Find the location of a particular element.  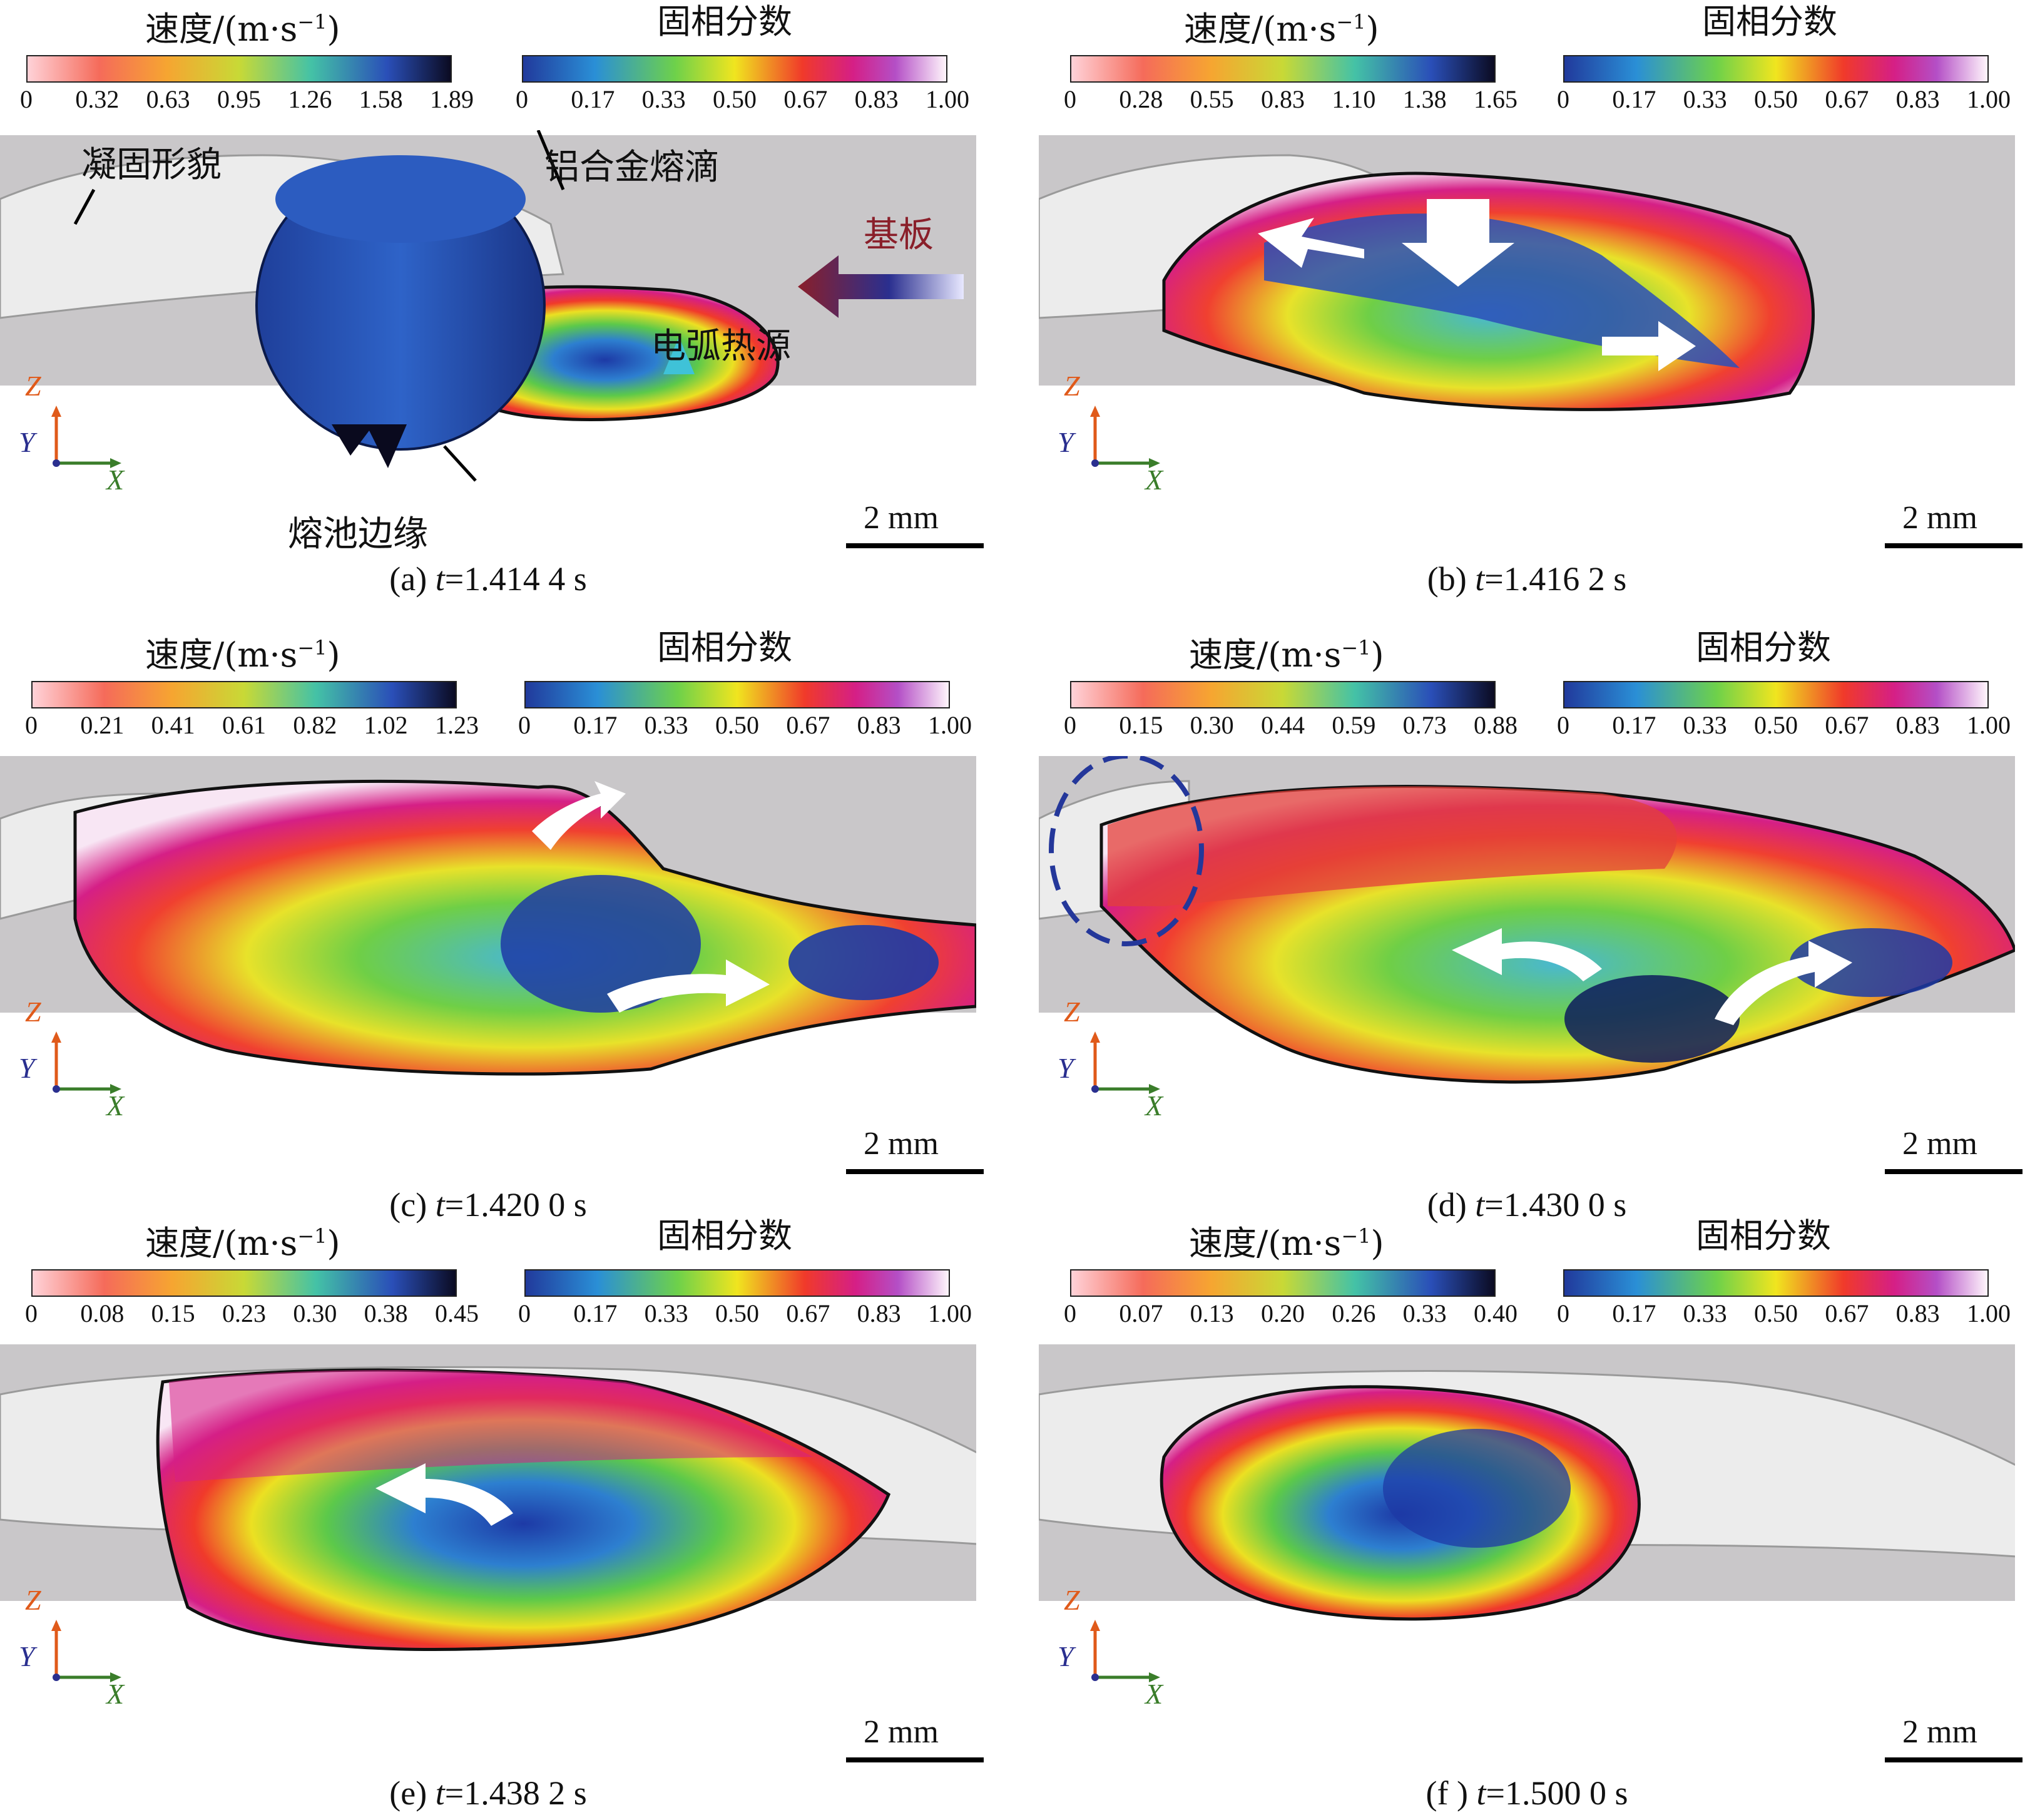

leader-line is located at coordinates (550, 160).